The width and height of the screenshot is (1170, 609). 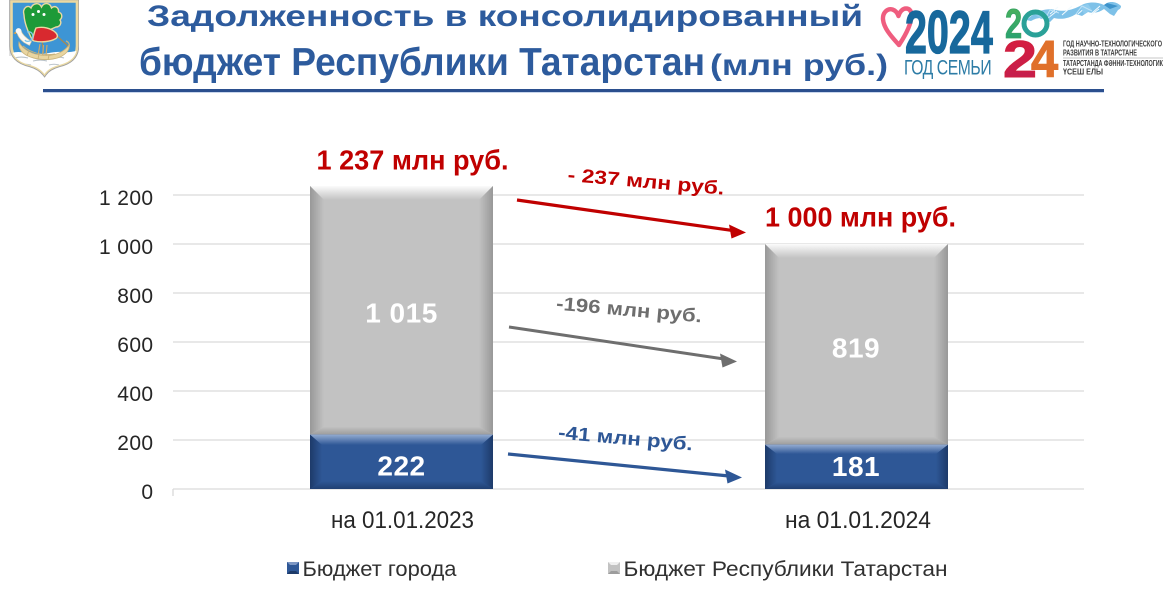 What do you see at coordinates (860, 217) in the screenshot?
I see `svg-text: 1 000 млн руб.` at bounding box center [860, 217].